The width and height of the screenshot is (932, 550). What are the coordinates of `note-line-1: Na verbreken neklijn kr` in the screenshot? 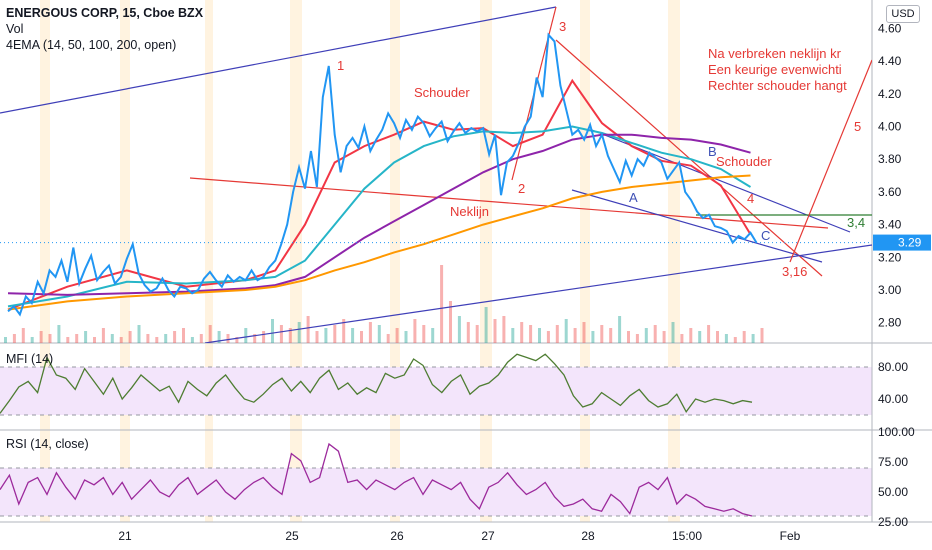 It's located at (774, 53).